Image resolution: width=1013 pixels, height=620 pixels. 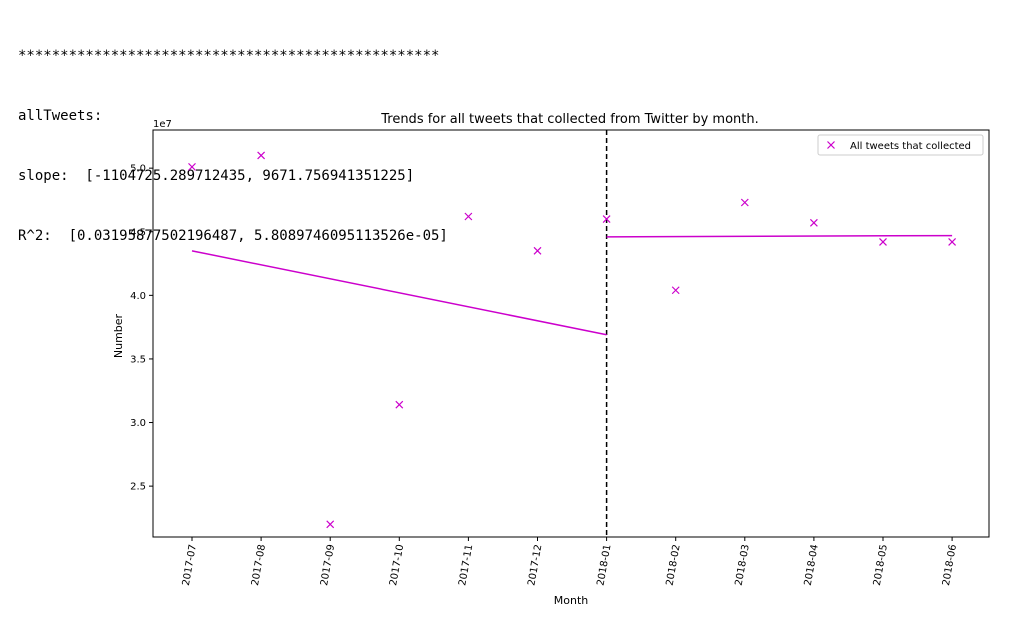 I want to click on x-tick-label: 2018-03, so click(x=743, y=565).